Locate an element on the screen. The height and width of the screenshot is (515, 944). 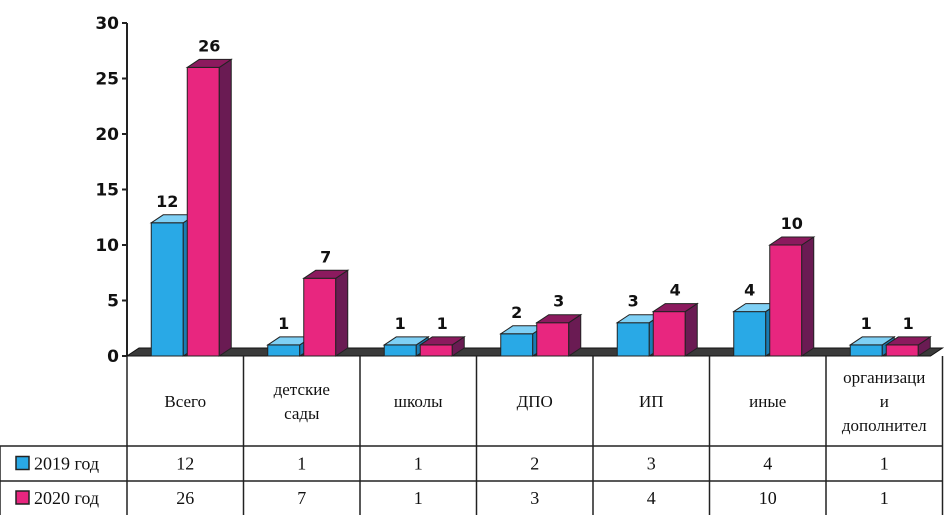
y-tick-label: 5 is located at coordinates (113, 302).